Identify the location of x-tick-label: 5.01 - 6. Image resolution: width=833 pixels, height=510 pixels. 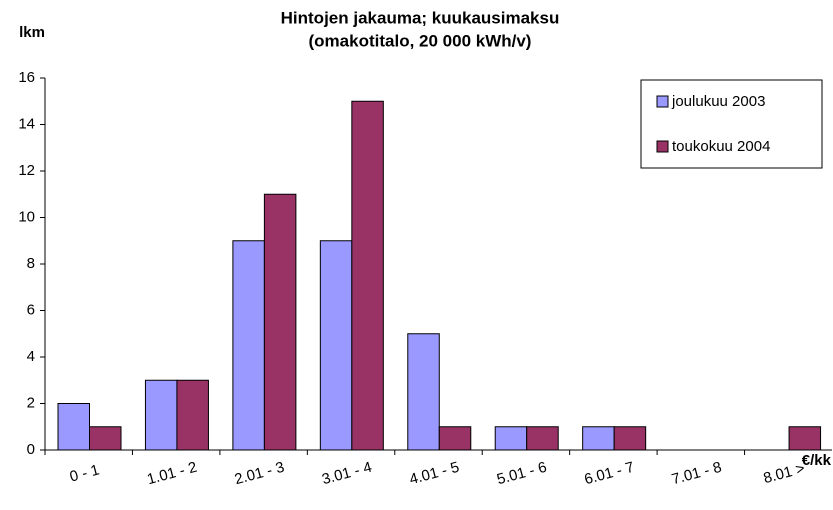
(522, 474).